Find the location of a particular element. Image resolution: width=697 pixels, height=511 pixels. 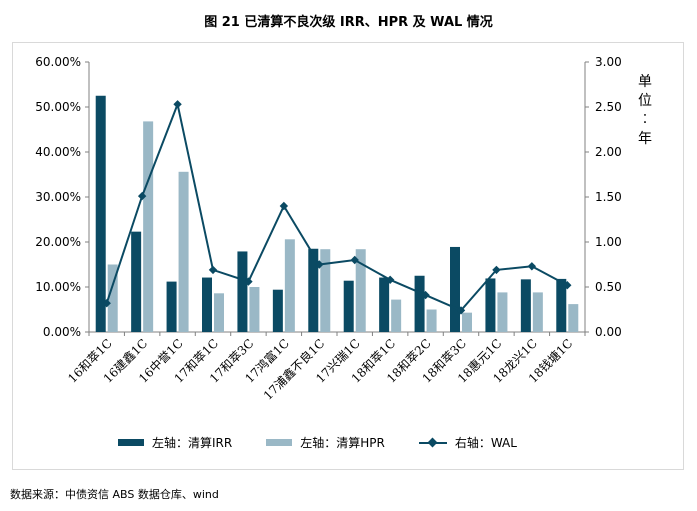

chart-title: 图 21 已清算不良次级 IRR、HPR 及 WAL 情况 is located at coordinates (348, 22).